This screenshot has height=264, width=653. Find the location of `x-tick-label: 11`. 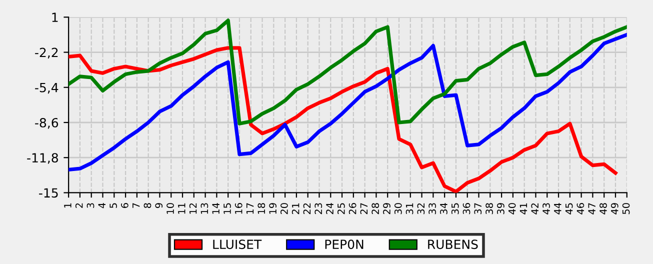

x-tick-label: 11 is located at coordinates (182, 208).